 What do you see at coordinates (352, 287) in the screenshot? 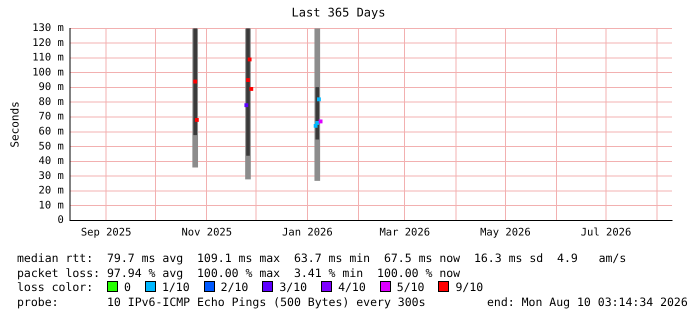
I see `legend-label: 4/10` at bounding box center [352, 287].